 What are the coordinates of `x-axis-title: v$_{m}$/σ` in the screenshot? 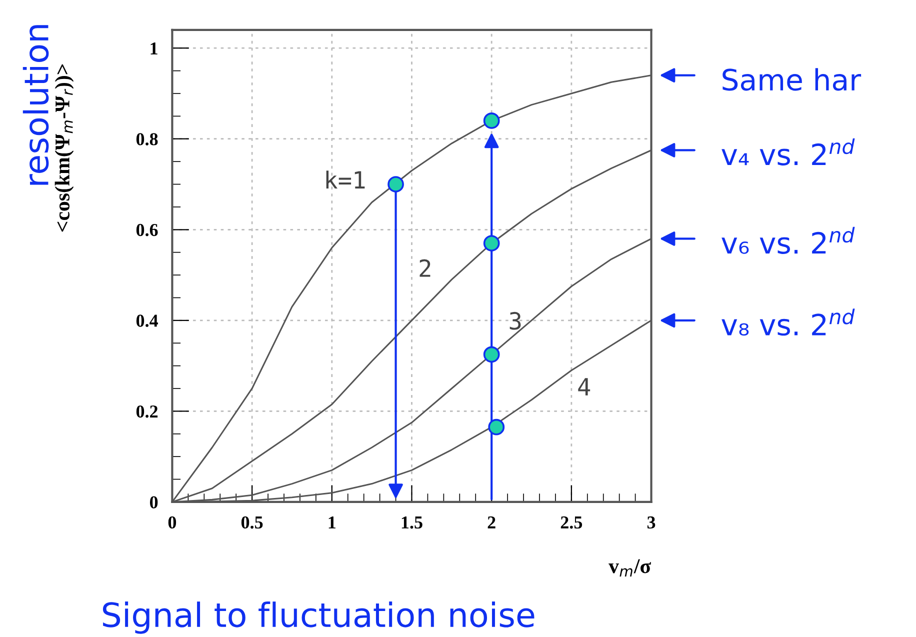 It's located at (629, 567).